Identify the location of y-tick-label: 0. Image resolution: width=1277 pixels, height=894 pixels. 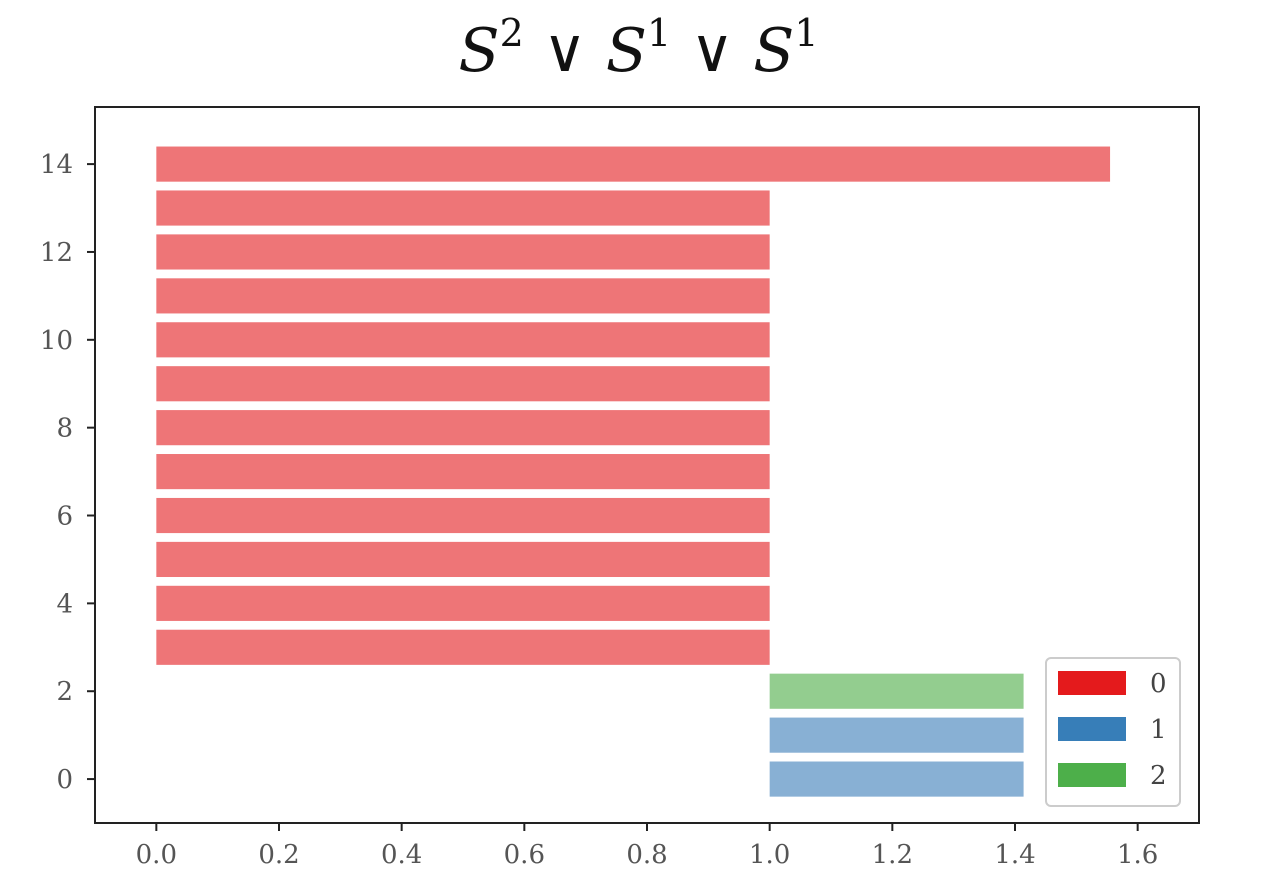
(64, 780).